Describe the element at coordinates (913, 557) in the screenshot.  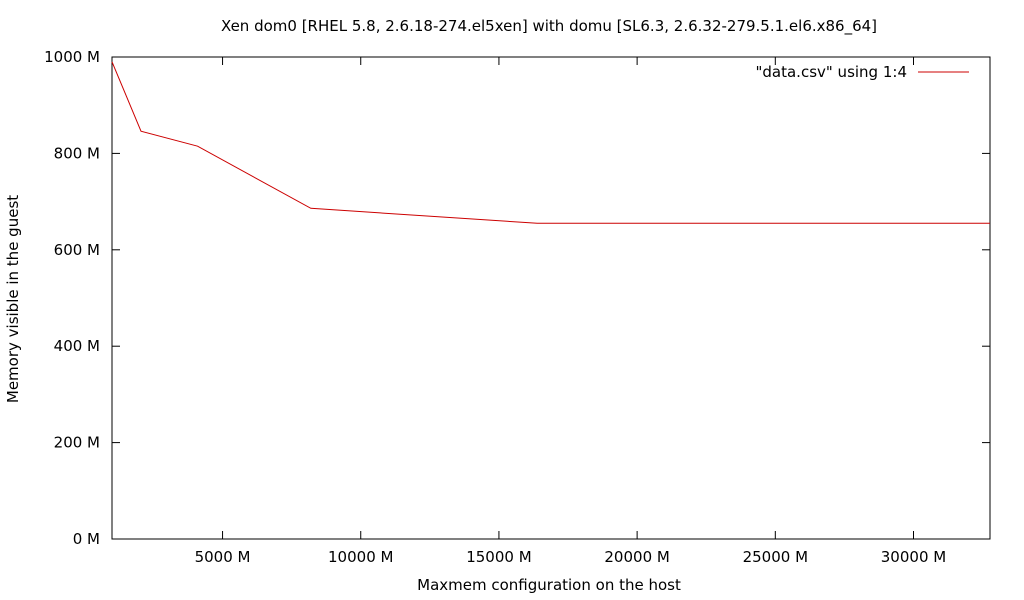
I see `x-tick-label: 30000 M` at that location.